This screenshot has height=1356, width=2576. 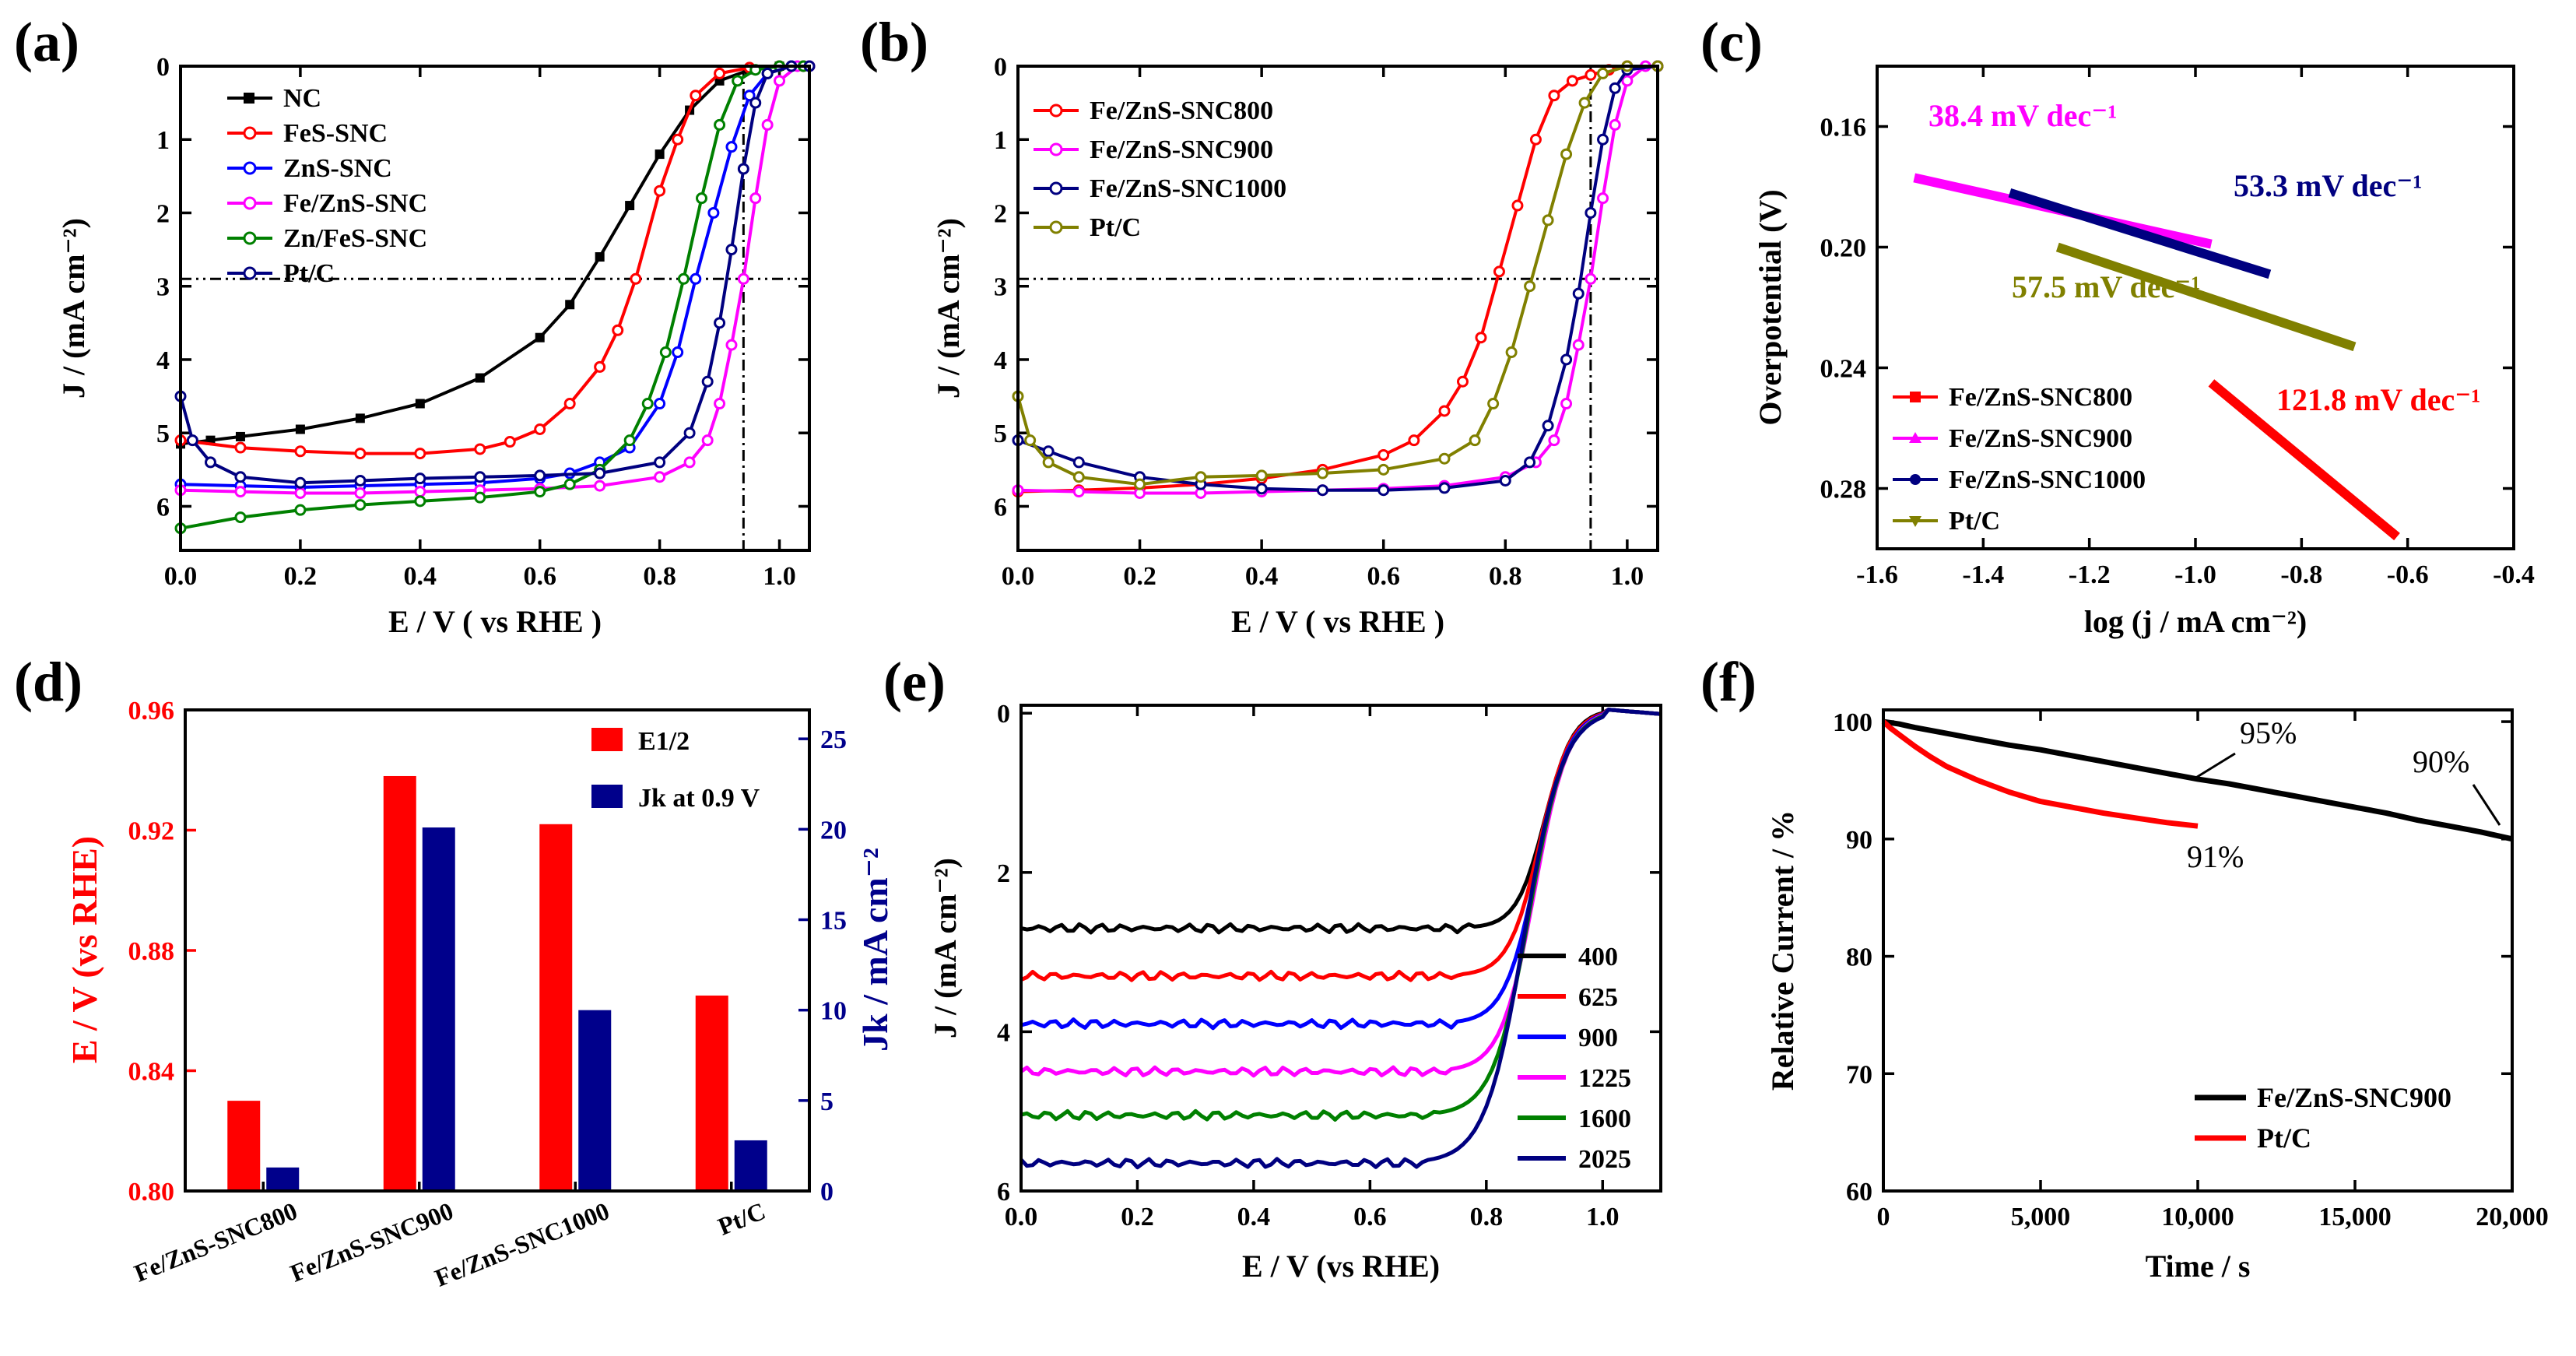 What do you see at coordinates (1859, 1192) in the screenshot?
I see `y-tick-label: 60` at bounding box center [1859, 1192].